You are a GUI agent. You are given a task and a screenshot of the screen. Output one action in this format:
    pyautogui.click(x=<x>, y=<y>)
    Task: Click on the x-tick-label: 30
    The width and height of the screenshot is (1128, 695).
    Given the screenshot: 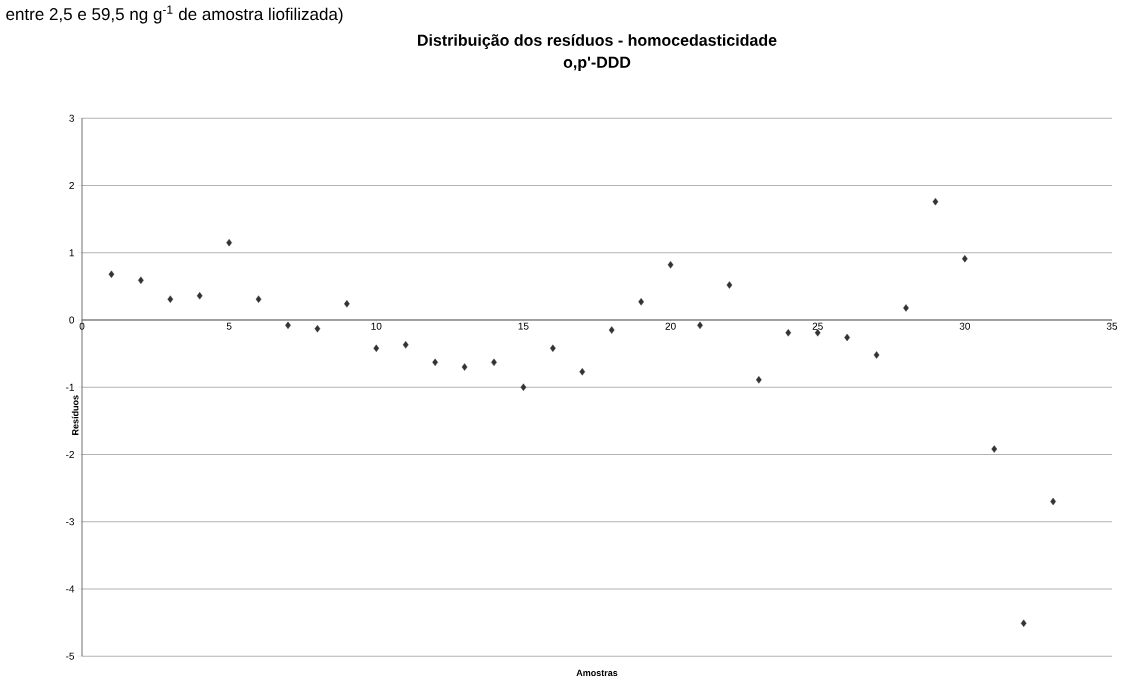 What is the action you would take?
    pyautogui.click(x=965, y=326)
    